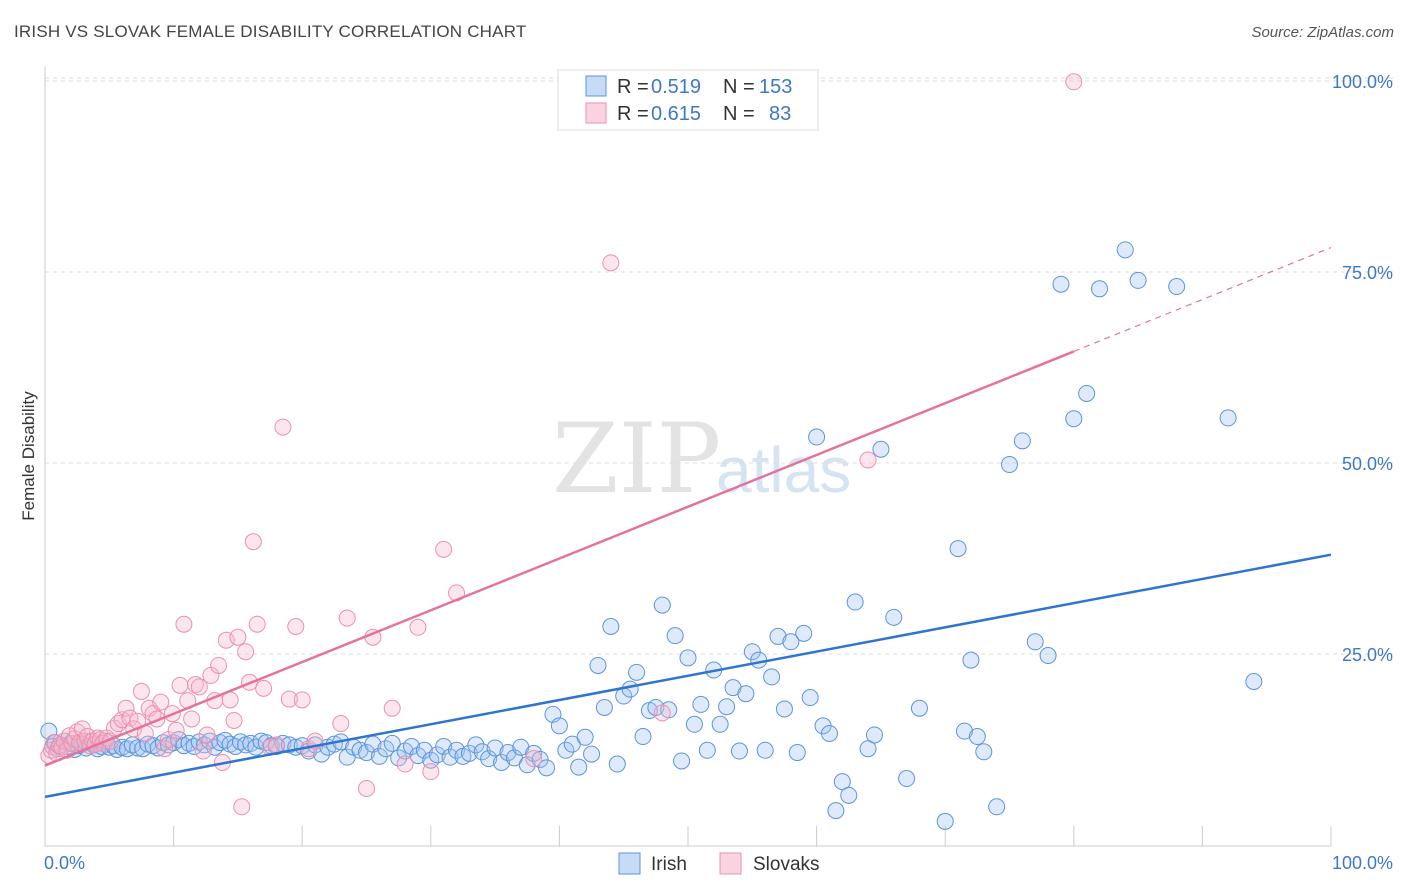  What do you see at coordinates (596, 113) in the screenshot?
I see `legend-swatch-slovaks` at bounding box center [596, 113].